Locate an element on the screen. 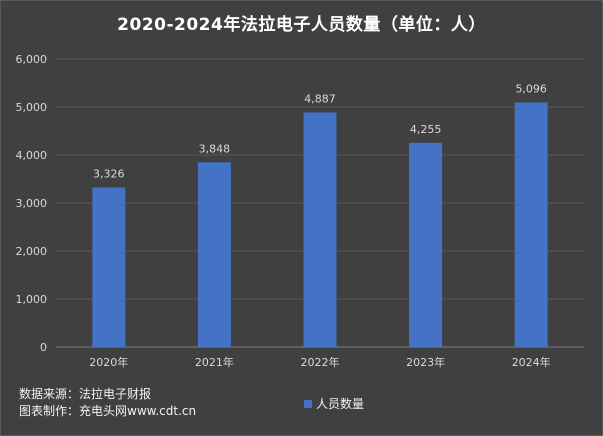 Image resolution: width=603 pixels, height=436 pixels. y-tick-label: 4,000 is located at coordinates (32, 155).